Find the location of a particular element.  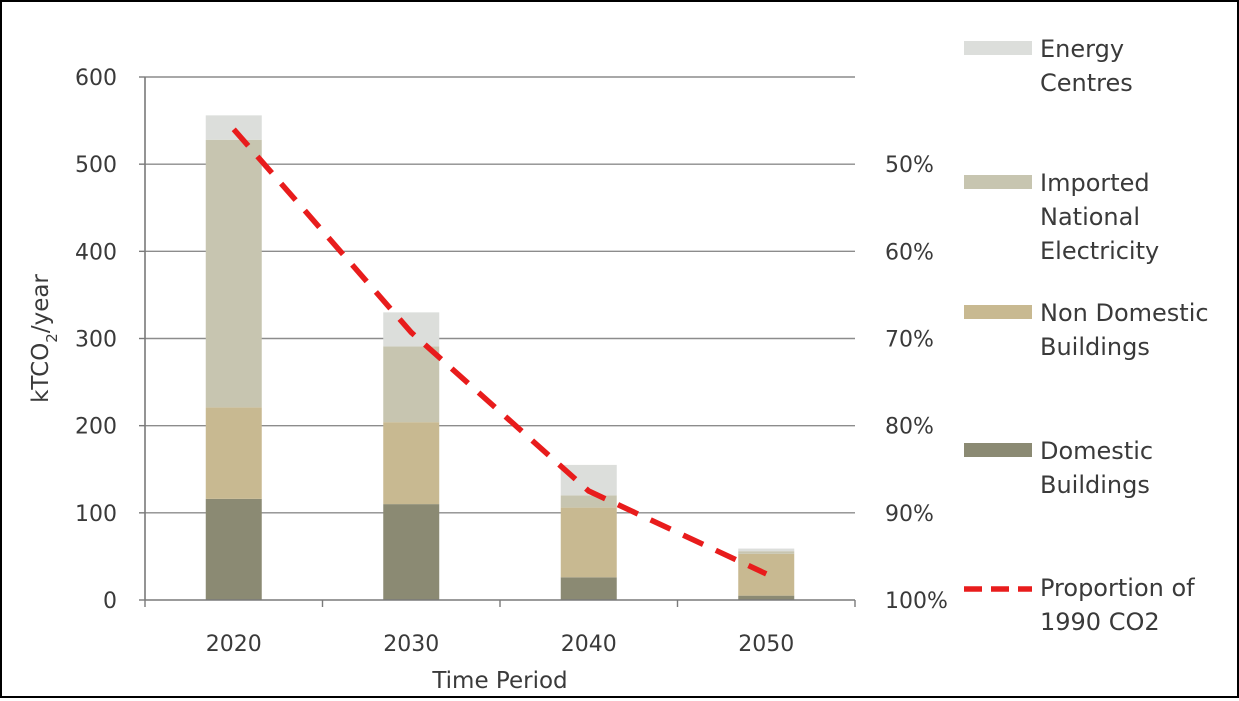

legend-label: Proportion of is located at coordinates (1117, 588).